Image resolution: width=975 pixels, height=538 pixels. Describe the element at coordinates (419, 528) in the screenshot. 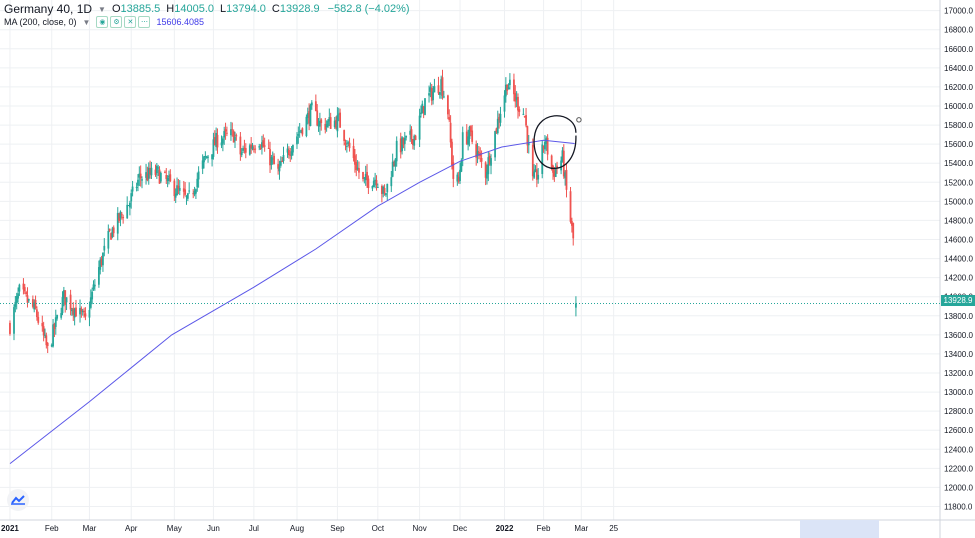

I see `time-axis-label: Nov` at that location.